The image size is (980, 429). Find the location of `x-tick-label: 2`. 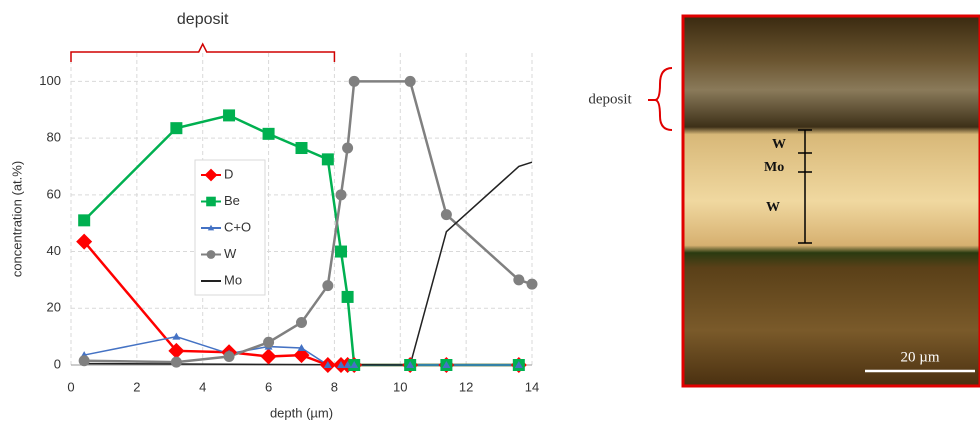

x-tick-label: 2 is located at coordinates (136, 386).